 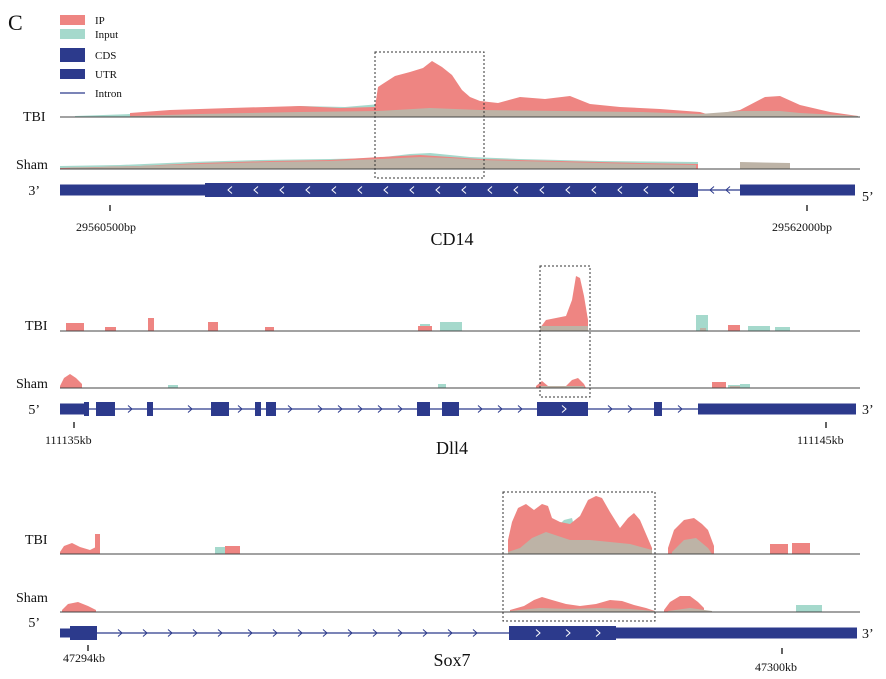 I want to click on gene-name: CD14, so click(x=451, y=239).